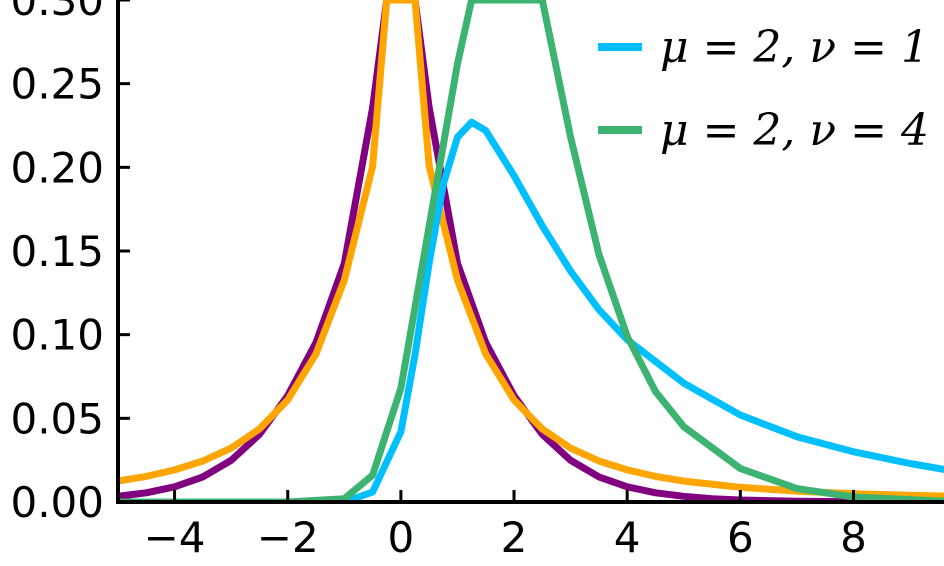  Describe the element at coordinates (763, 89) in the screenshot. I see `legend: μ = 2, ν = 1 μ = 2, ν = 4` at that location.